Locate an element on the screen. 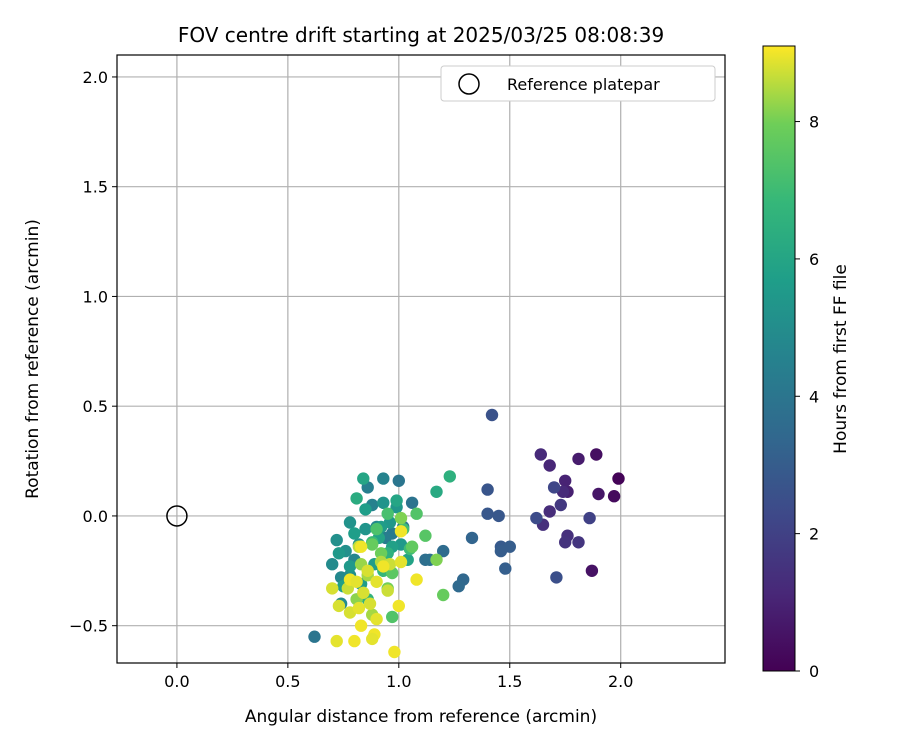  x-tick-label: 0.0 is located at coordinates (176, 681).